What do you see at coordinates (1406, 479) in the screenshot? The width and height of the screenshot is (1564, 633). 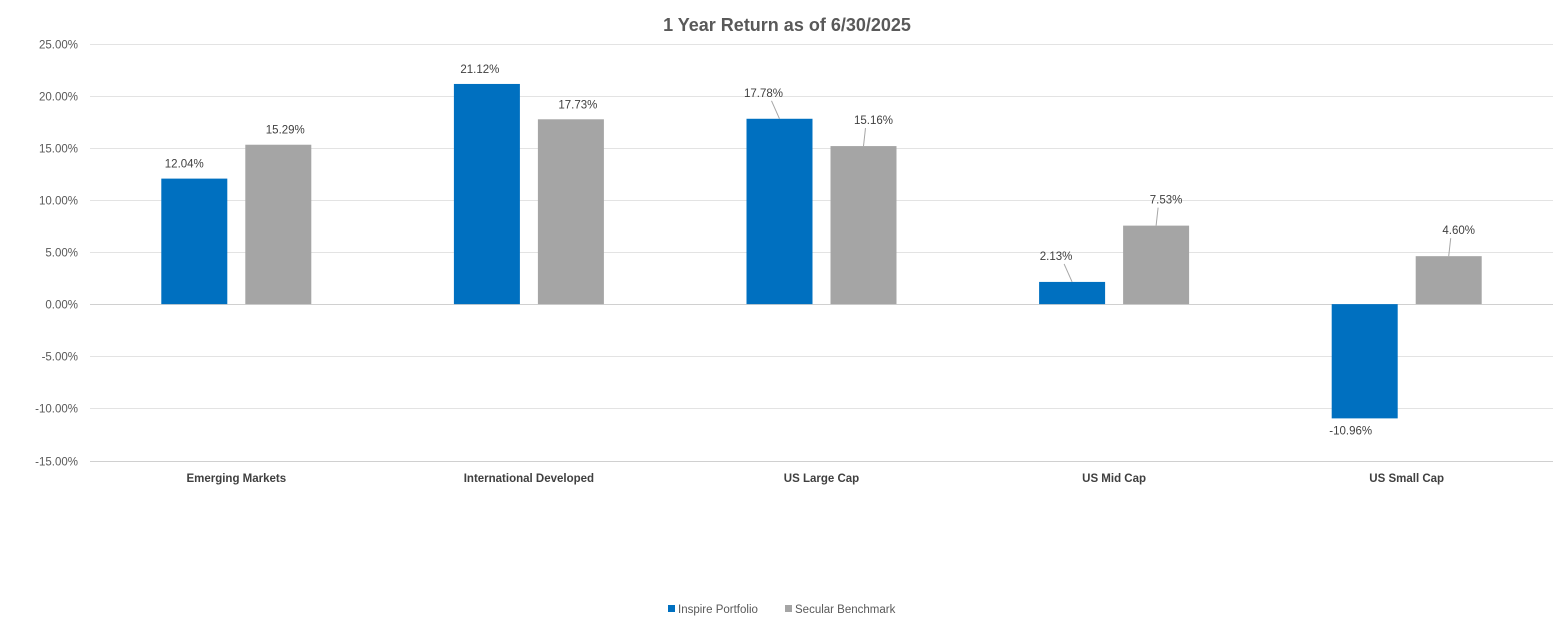 I see `x-category-label: US Small Cap` at bounding box center [1406, 479].